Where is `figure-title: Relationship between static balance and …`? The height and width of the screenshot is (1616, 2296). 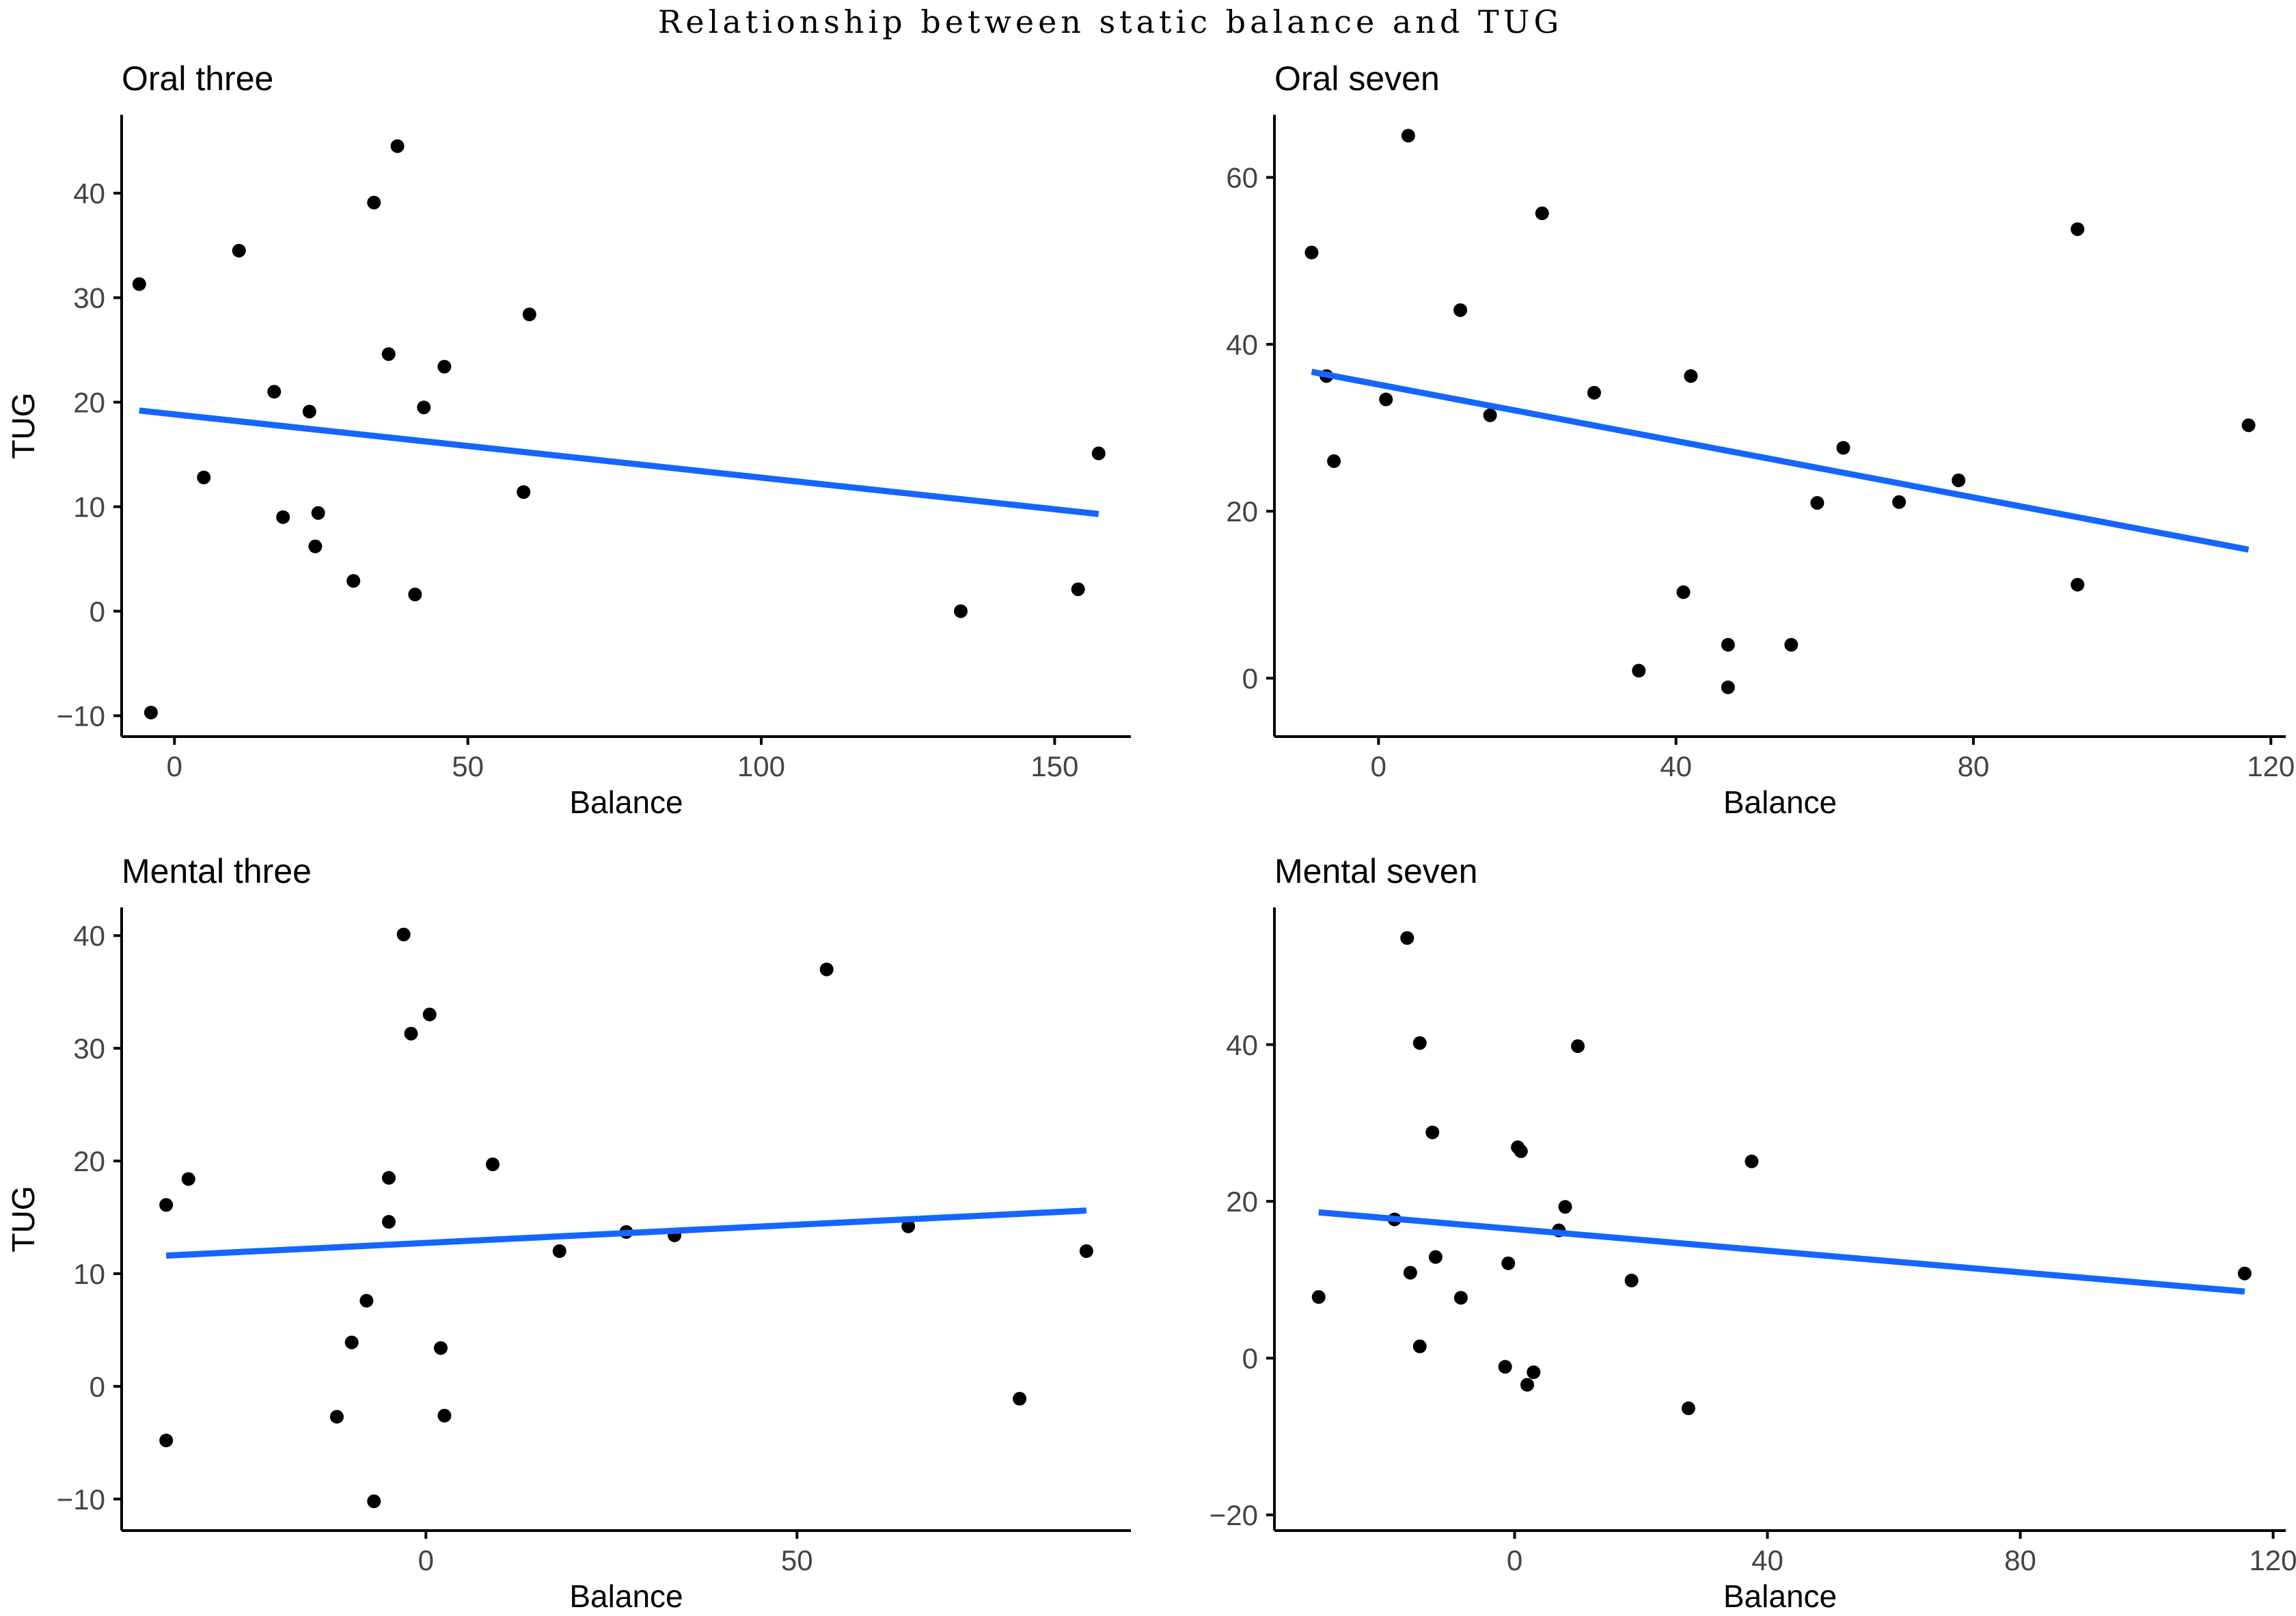
figure-title: Relationship between static balance and … is located at coordinates (1110, 21).